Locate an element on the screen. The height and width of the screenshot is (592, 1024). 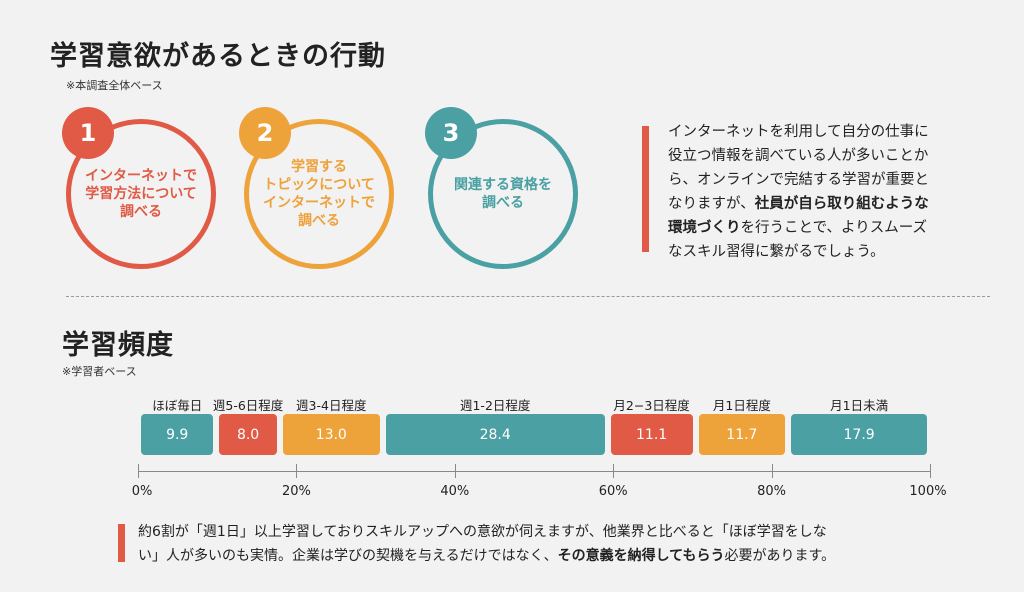
bar-segment: 11.1 is located at coordinates (651, 434).